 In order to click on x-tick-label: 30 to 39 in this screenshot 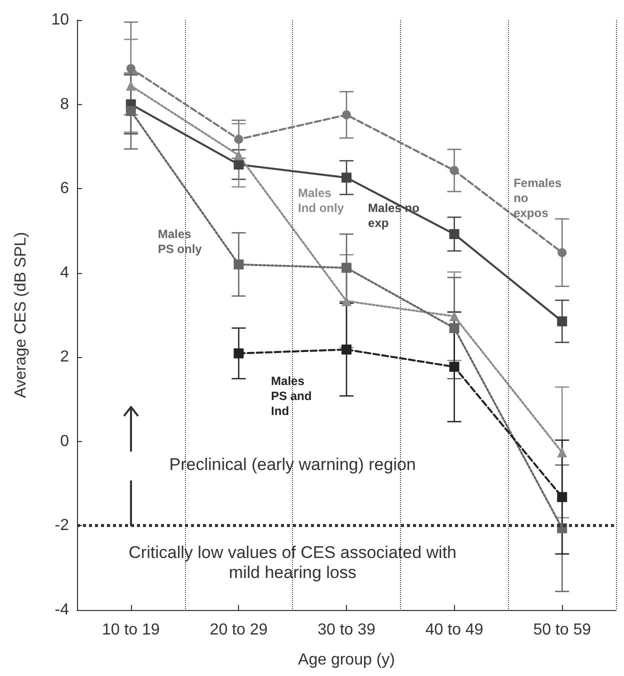, I will do `click(347, 630)`.